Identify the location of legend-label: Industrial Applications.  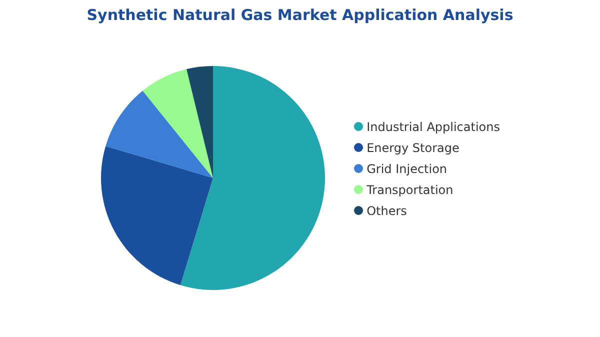
(433, 127).